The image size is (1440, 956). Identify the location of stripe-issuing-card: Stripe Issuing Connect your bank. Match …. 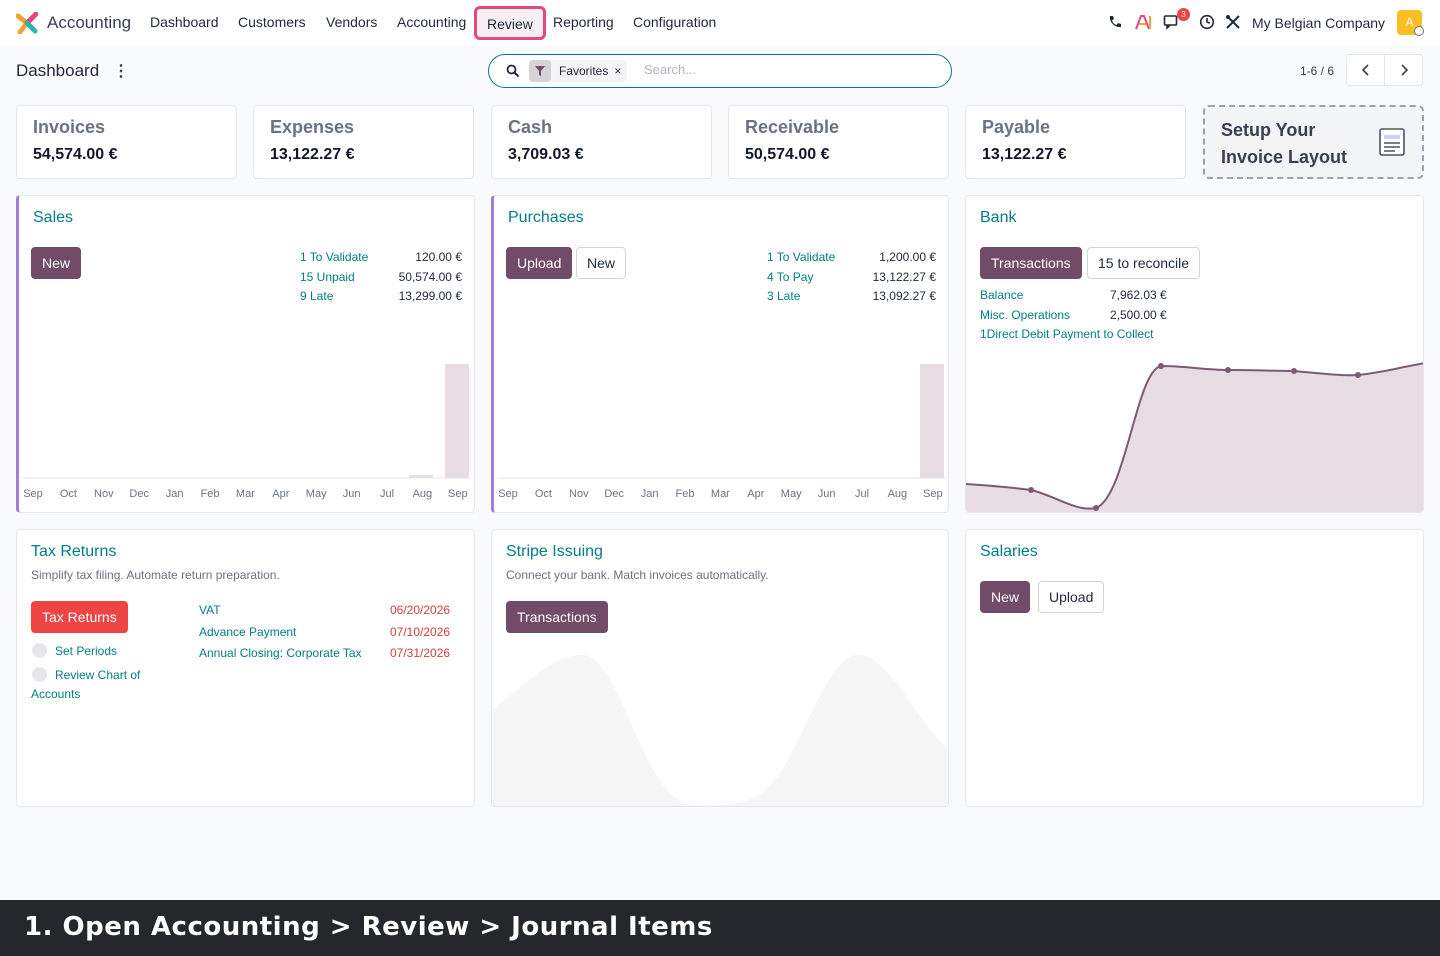
(720, 668).